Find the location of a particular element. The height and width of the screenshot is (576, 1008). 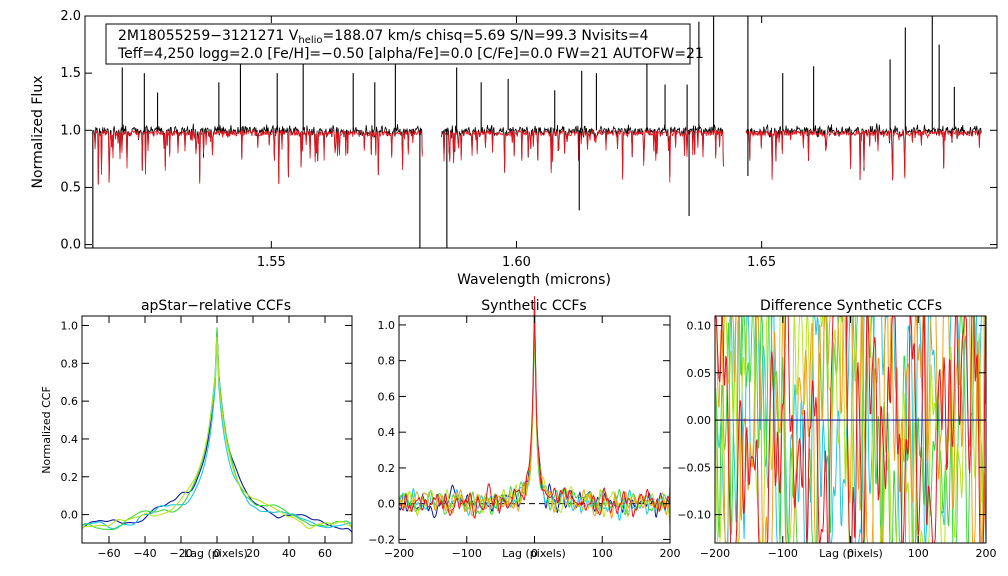

spectrum-y-tick-label: 0.5 is located at coordinates (70, 187).